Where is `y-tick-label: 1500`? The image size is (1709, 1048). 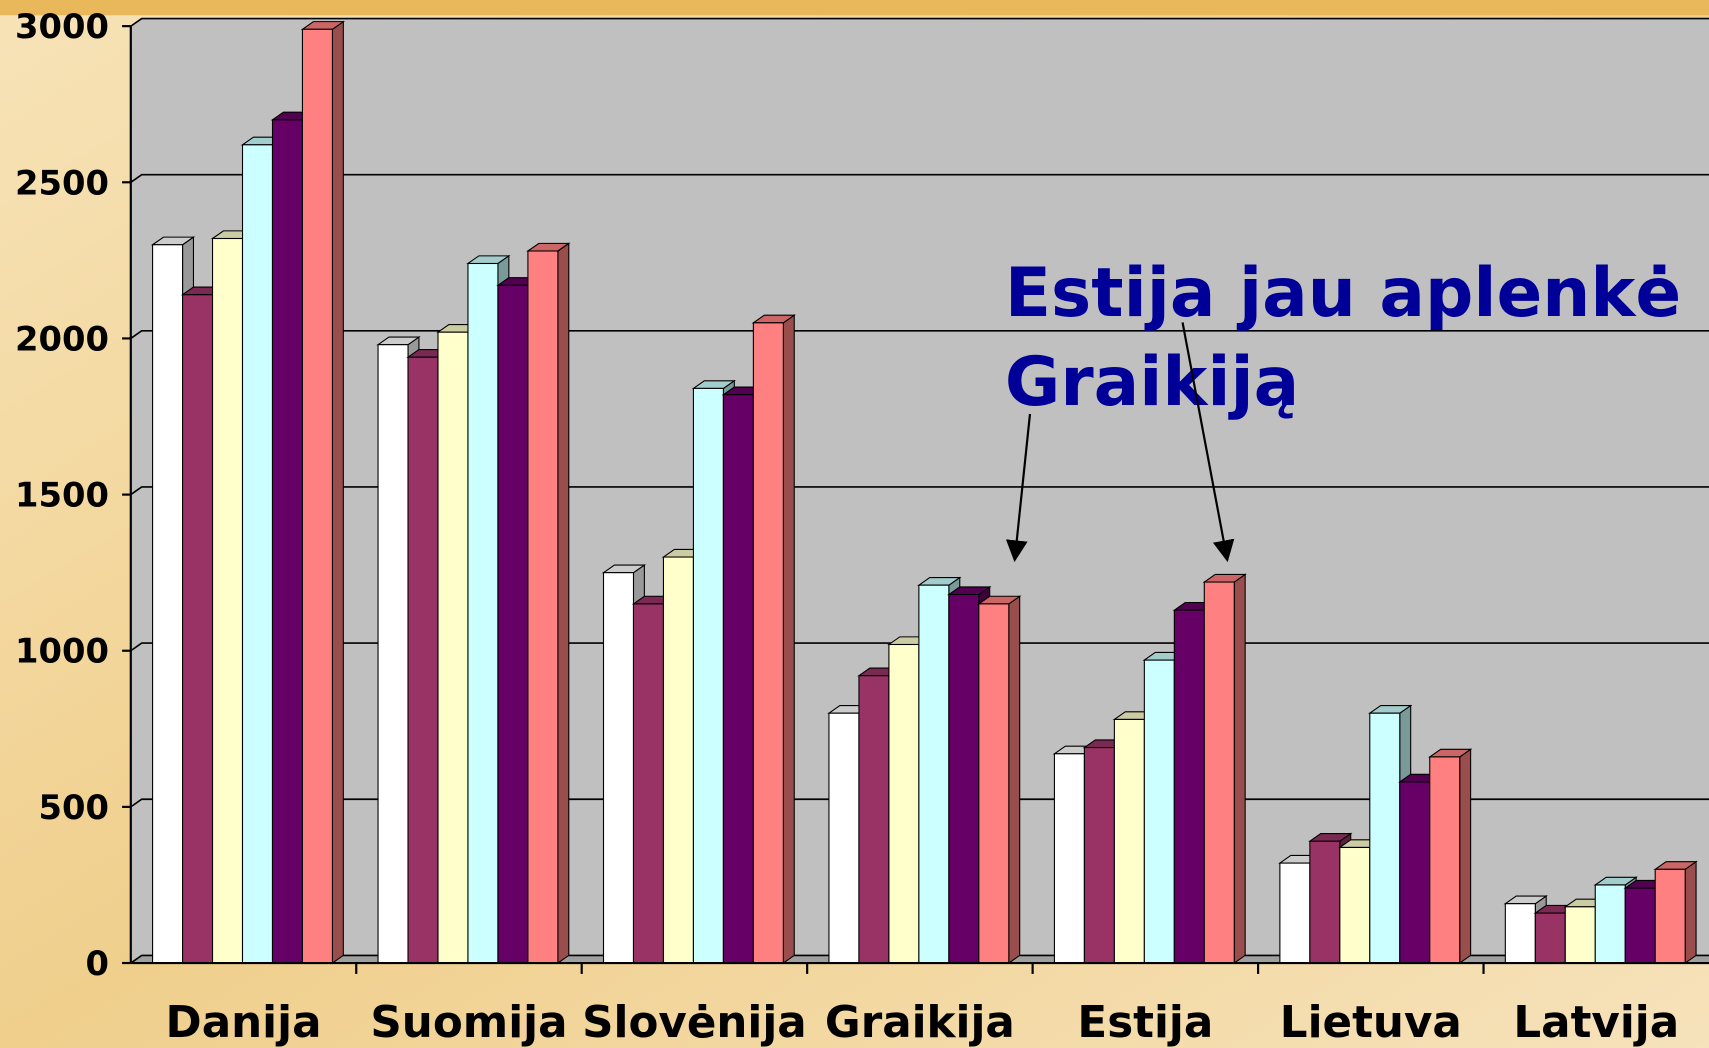 y-tick-label: 1500 is located at coordinates (62, 495).